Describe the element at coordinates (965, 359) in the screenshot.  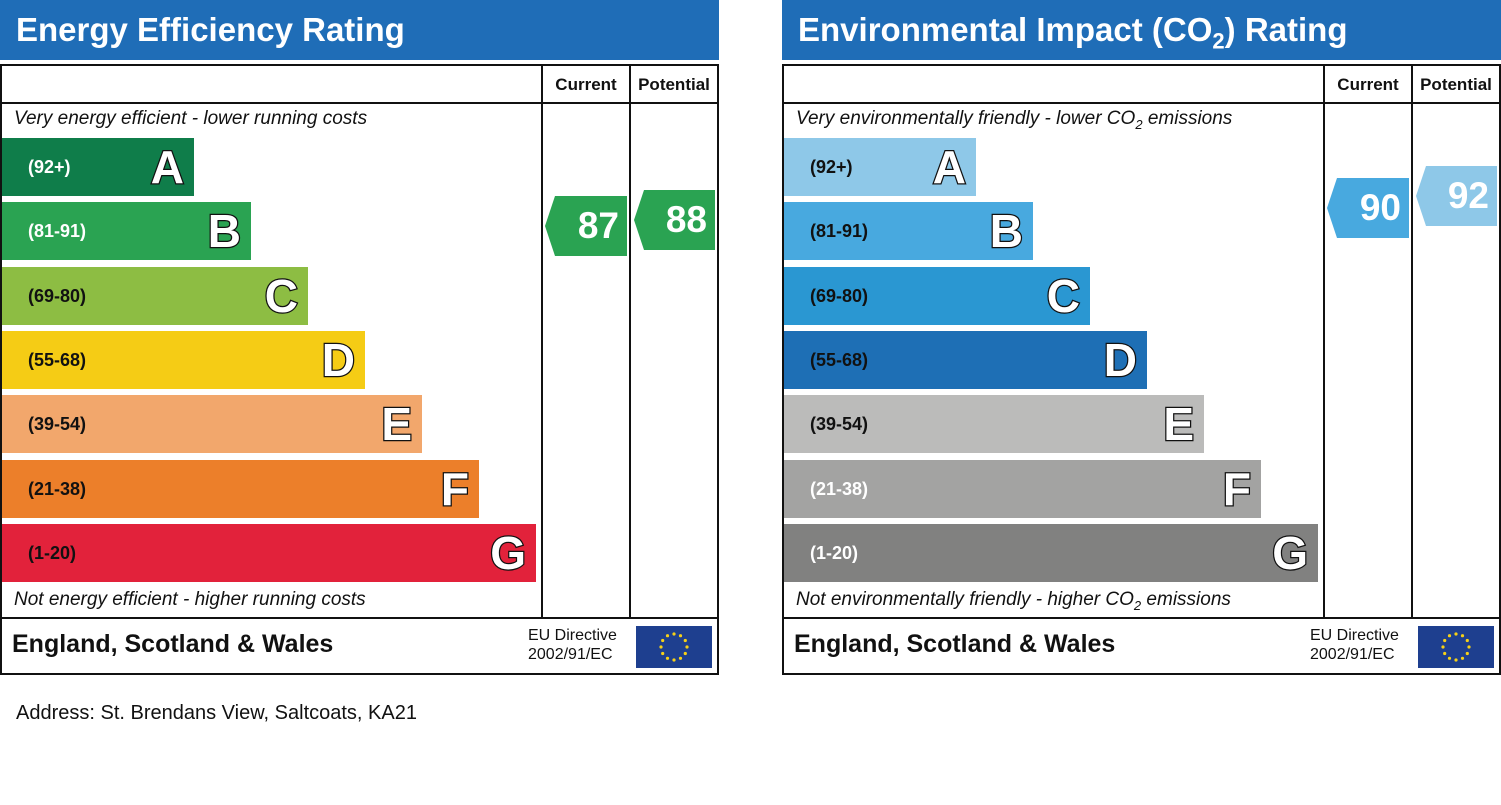
I see `rating-band-d: (55-68) D` at that location.